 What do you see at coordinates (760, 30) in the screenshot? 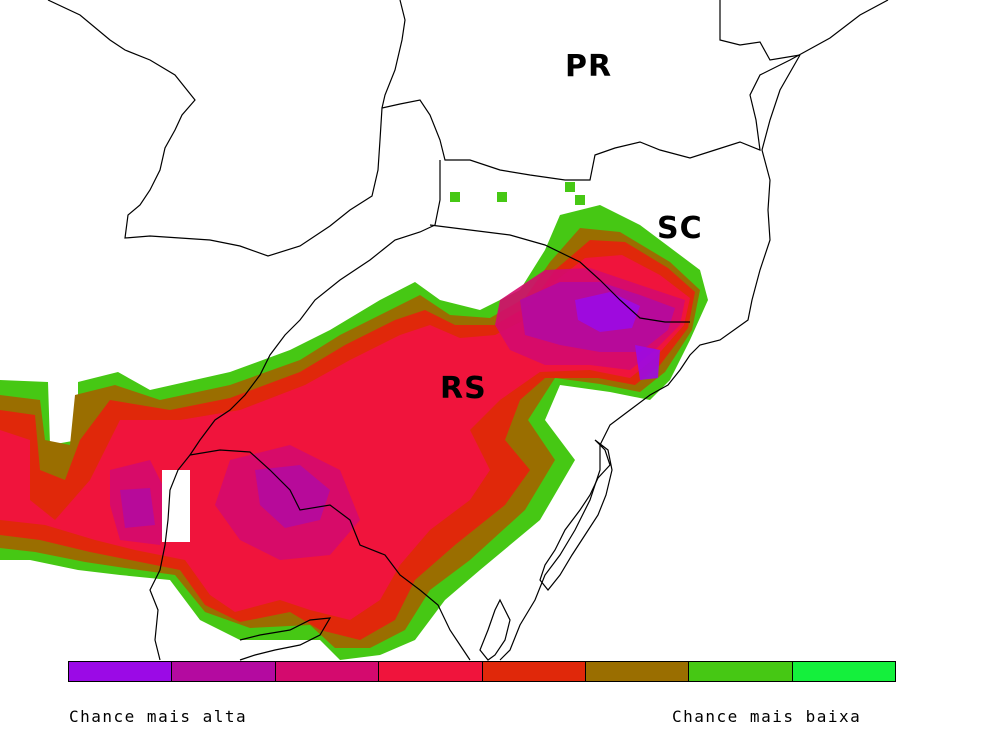
I see `boundary-pr-ne` at bounding box center [760, 30].